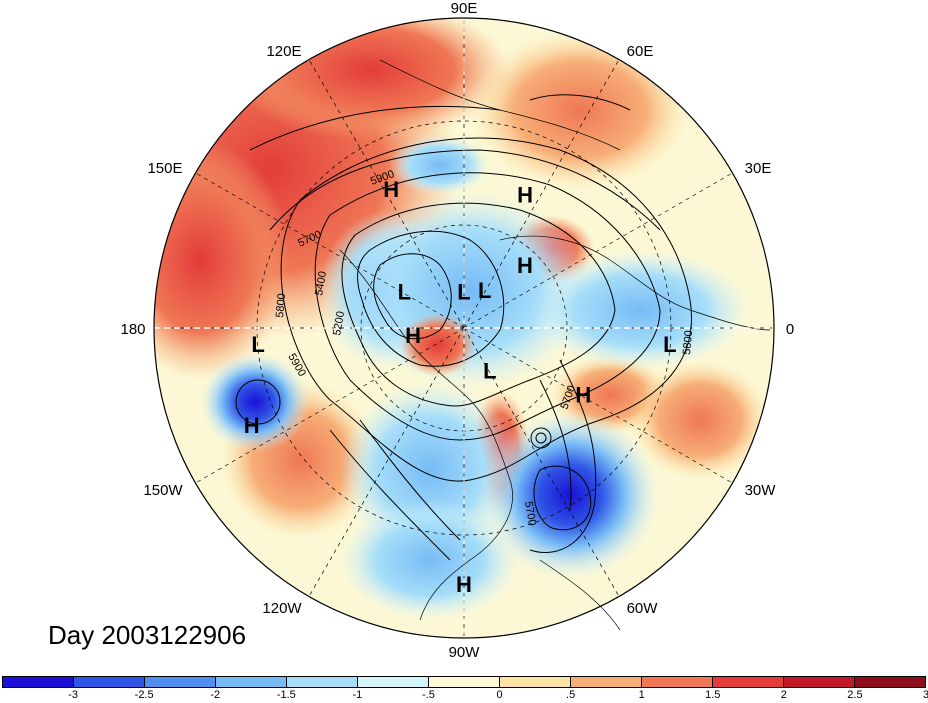  I want to click on colorbar-tick-label: 1, so click(641, 695).